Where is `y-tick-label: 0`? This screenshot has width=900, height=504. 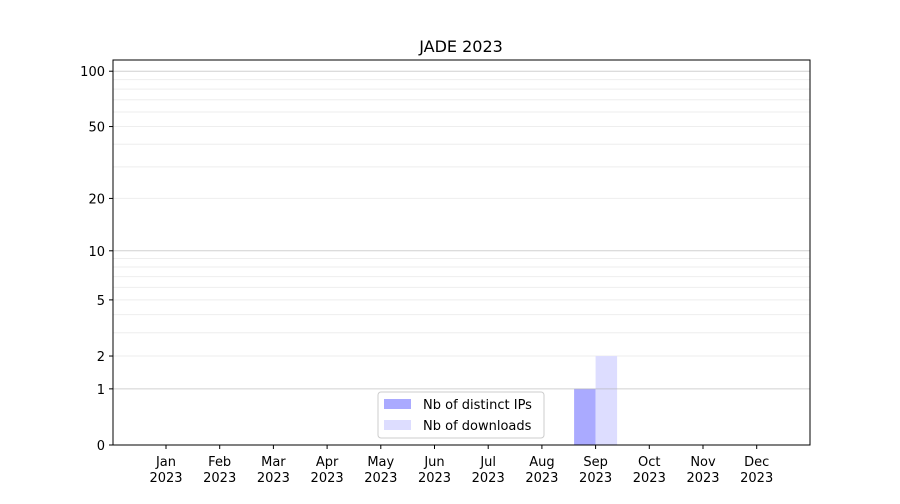 y-tick-label: 0 is located at coordinates (101, 446).